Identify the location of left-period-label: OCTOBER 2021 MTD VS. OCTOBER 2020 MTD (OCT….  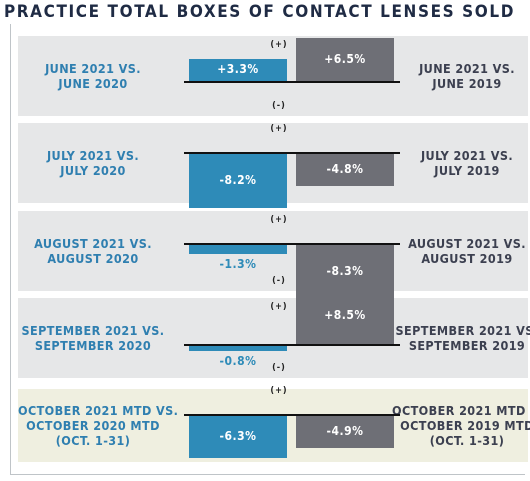
(98, 425).